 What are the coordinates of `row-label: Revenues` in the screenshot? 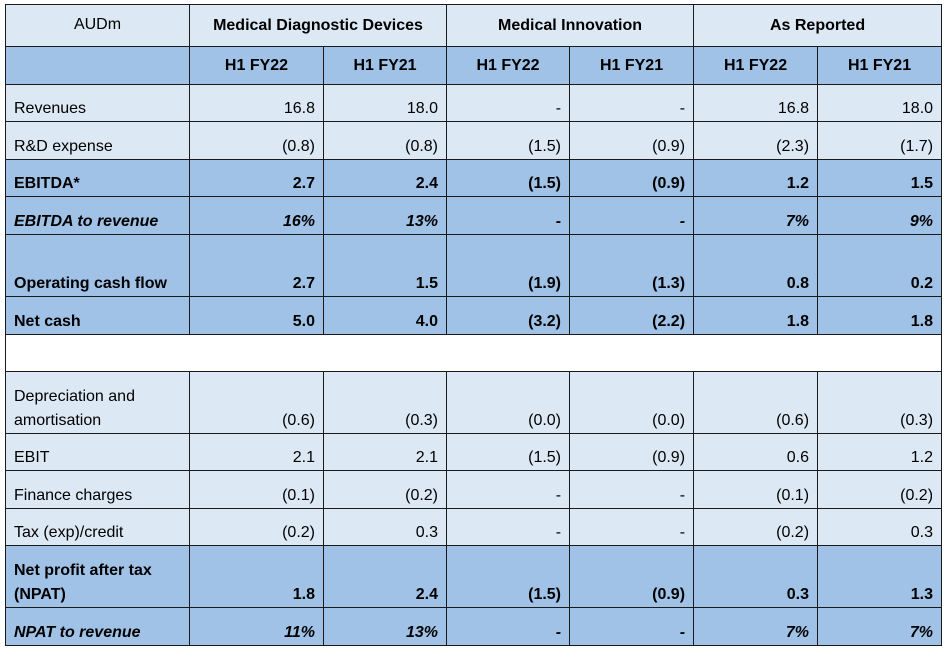 It's located at (97, 103).